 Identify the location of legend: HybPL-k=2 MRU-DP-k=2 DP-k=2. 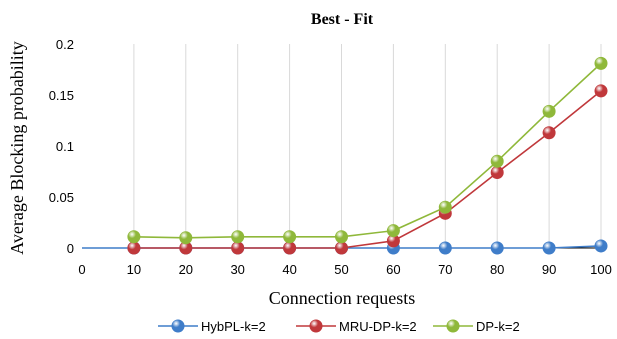
(339, 326).